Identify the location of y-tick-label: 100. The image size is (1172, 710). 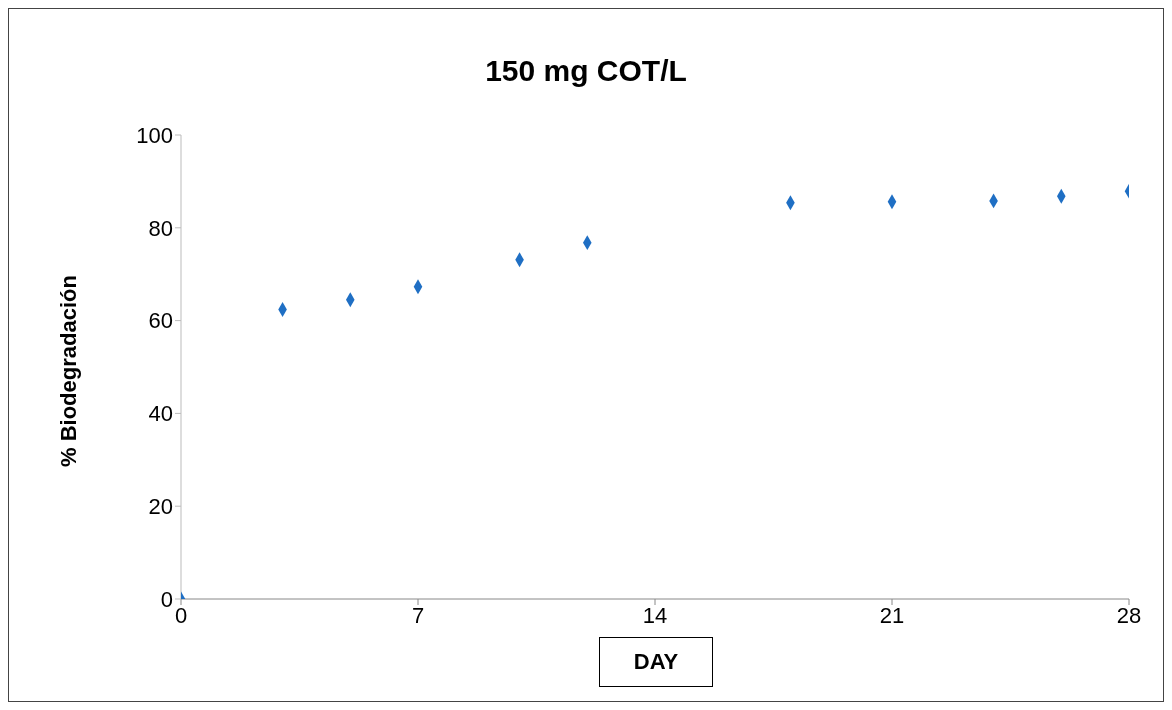
(154, 135).